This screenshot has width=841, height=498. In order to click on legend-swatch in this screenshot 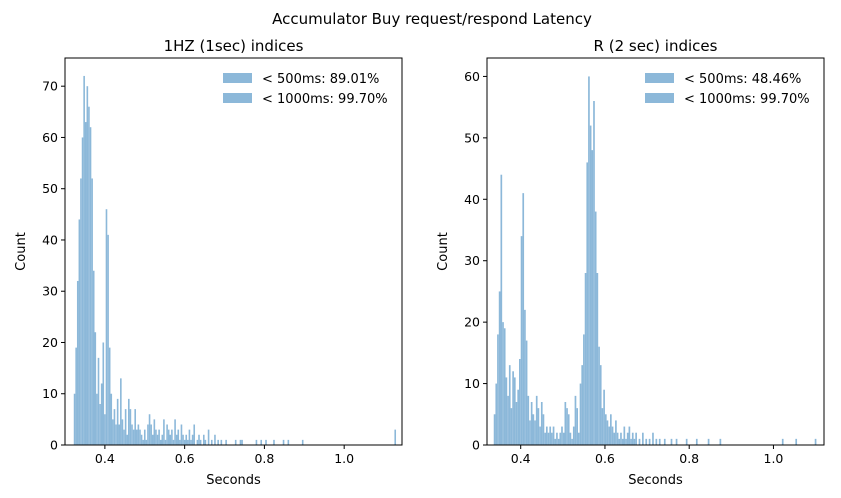, I will do `click(659, 98)`.